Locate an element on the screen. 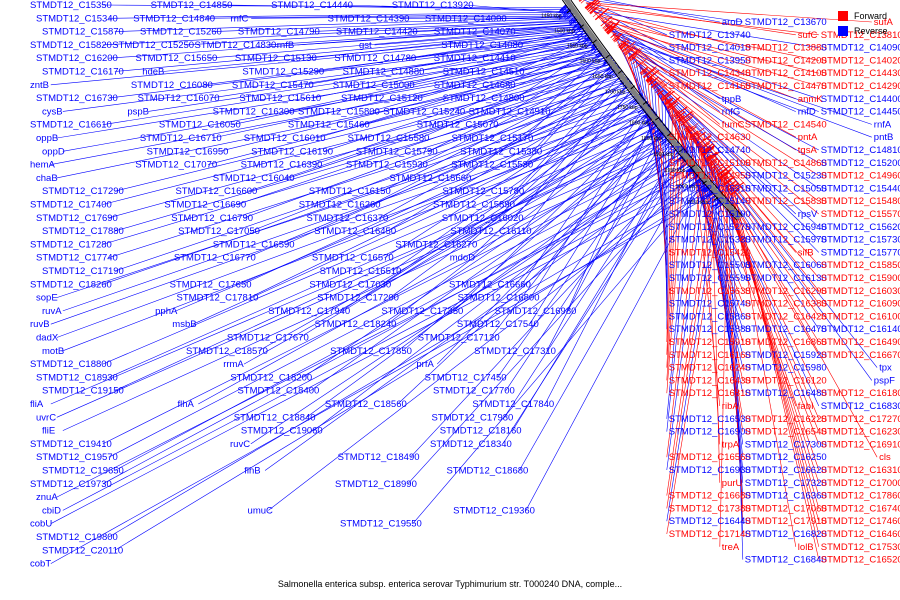 The image size is (900, 600). reverse-gene-label: STMDT12_C16040 is located at coordinates (254, 178).